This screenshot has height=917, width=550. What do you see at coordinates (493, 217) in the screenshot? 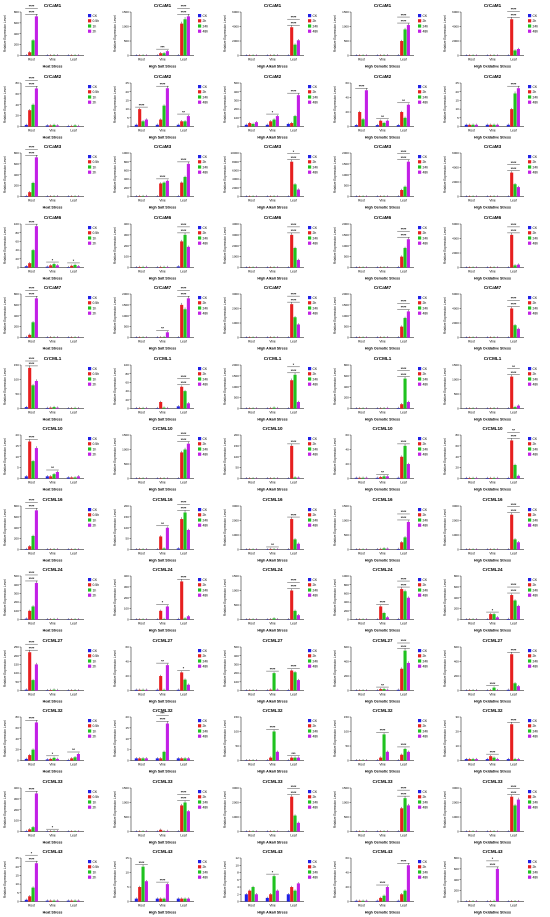
I see `panel-title: CrCaM6` at bounding box center [493, 217].